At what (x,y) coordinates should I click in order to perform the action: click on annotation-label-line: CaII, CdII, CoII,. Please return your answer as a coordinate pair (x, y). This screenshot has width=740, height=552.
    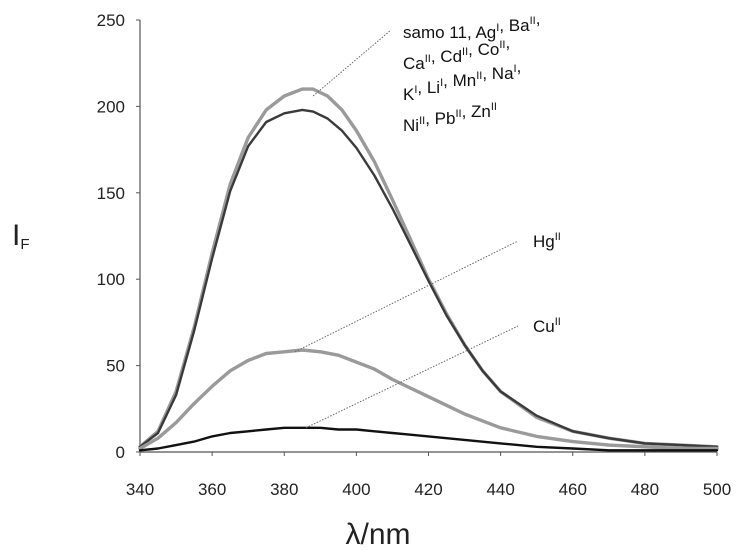
    Looking at the image, I should click on (456, 53).